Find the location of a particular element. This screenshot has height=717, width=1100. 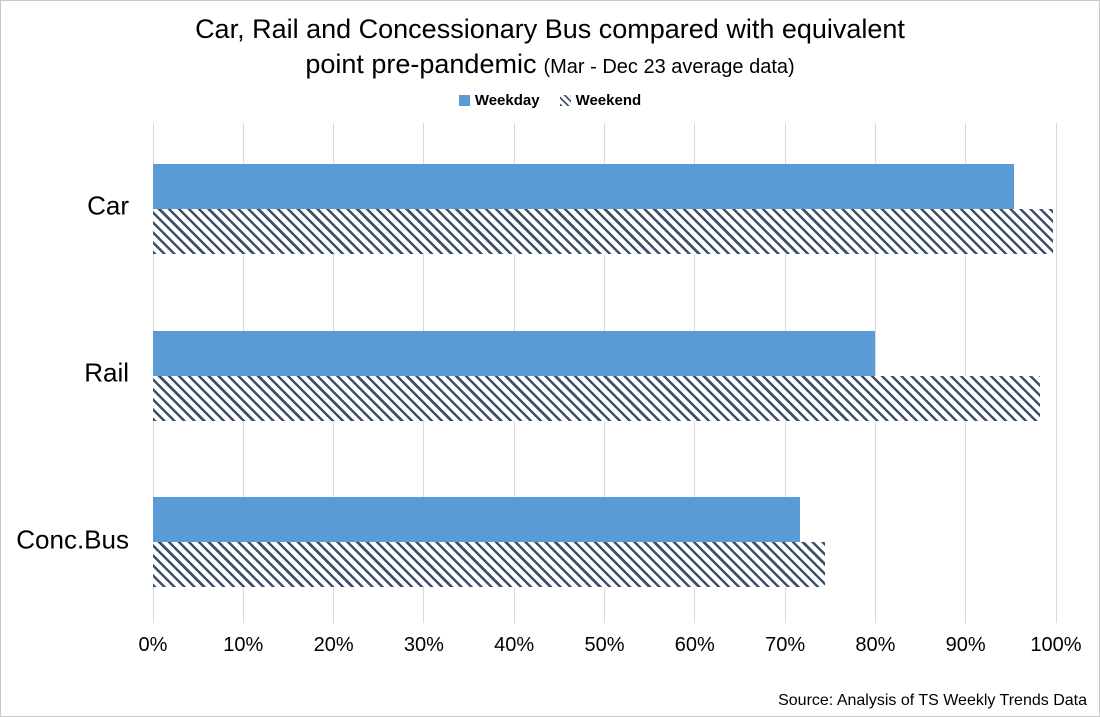

legend-item-weekend: Weekend is located at coordinates (600, 100).